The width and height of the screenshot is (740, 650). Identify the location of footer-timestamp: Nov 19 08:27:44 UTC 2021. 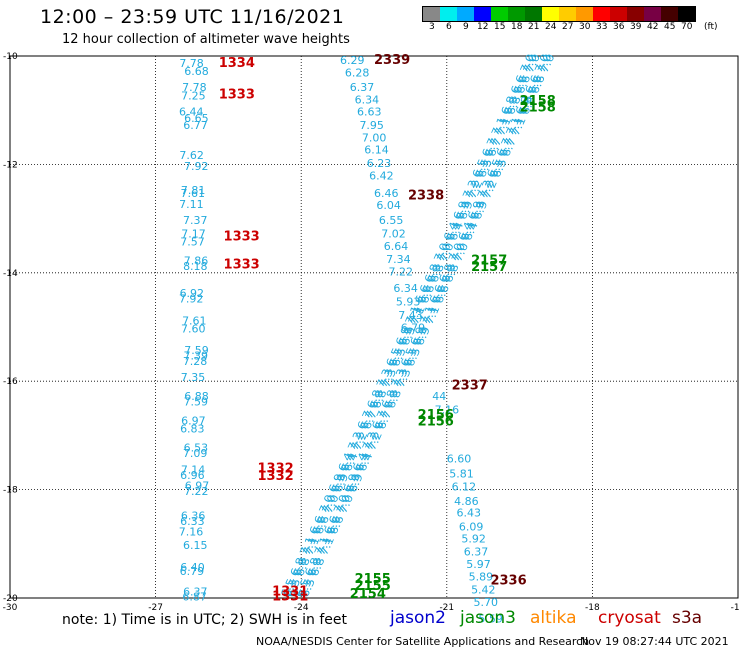
(654, 641).